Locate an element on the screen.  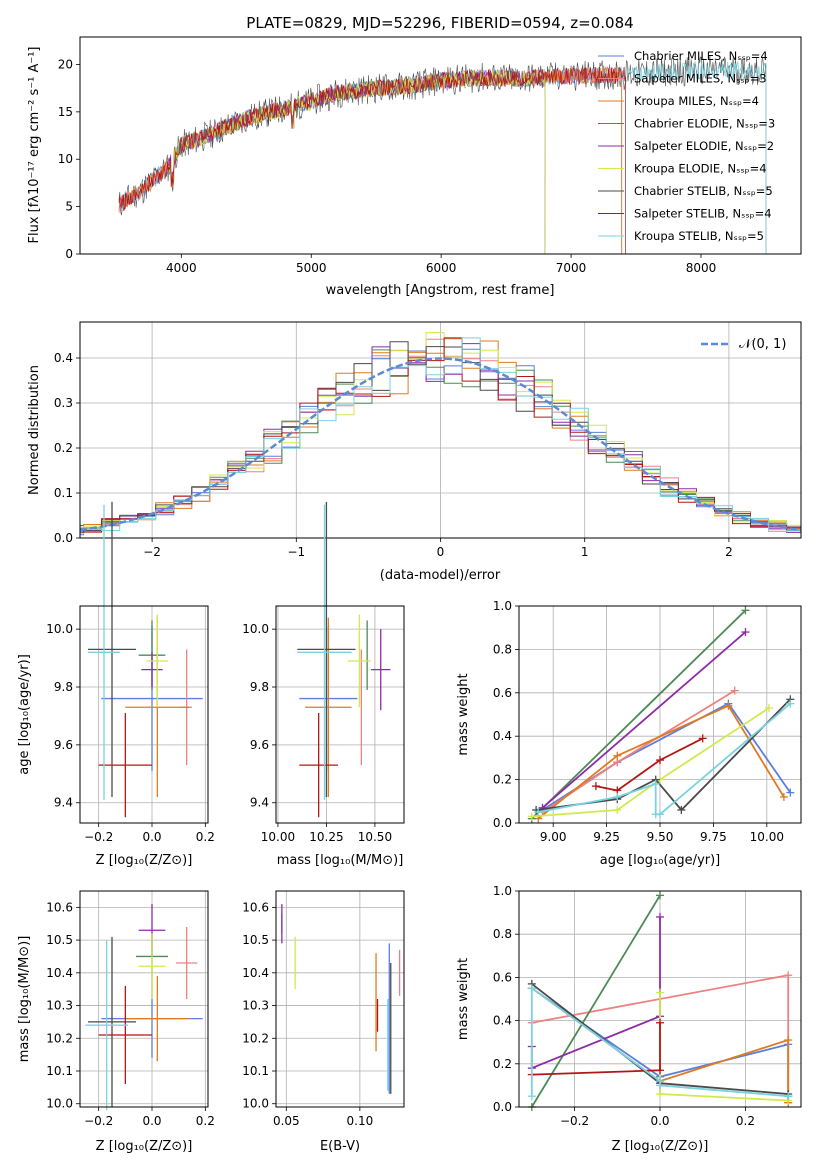
histogram-step is located at coordinates (440, 442).